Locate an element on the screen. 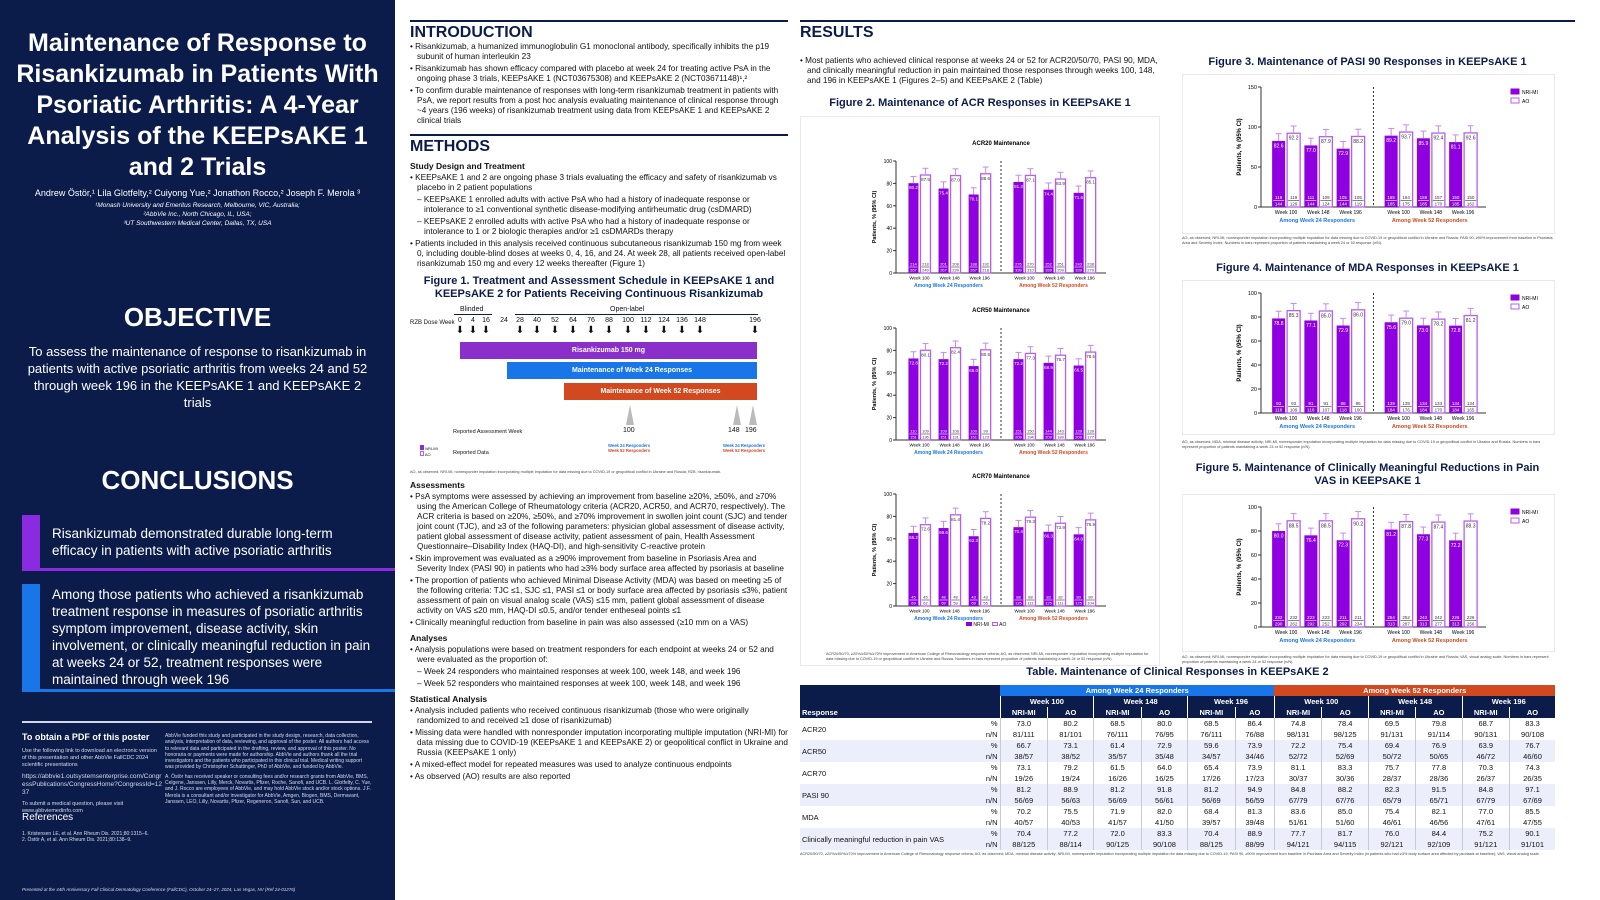 The width and height of the screenshot is (1600, 900). legend-label: AO is located at coordinates (1525, 522).